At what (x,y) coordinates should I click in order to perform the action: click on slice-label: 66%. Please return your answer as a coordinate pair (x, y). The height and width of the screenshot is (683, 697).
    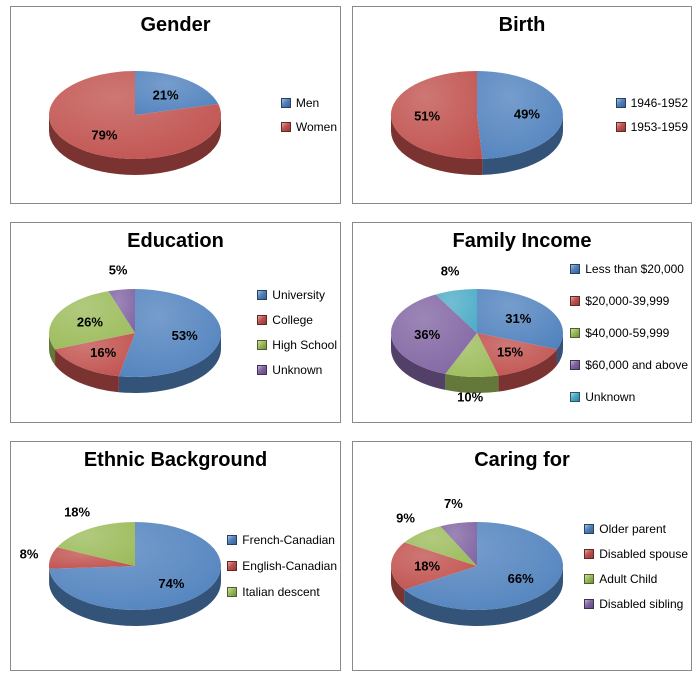
    Looking at the image, I should click on (521, 578).